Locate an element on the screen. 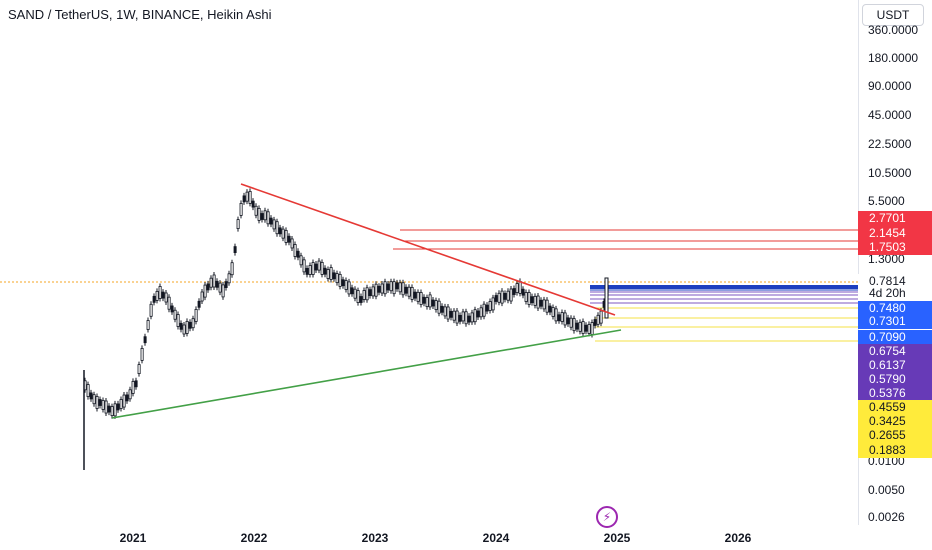 The height and width of the screenshot is (550, 932). price-tag: 0.2655 is located at coordinates (895, 435).